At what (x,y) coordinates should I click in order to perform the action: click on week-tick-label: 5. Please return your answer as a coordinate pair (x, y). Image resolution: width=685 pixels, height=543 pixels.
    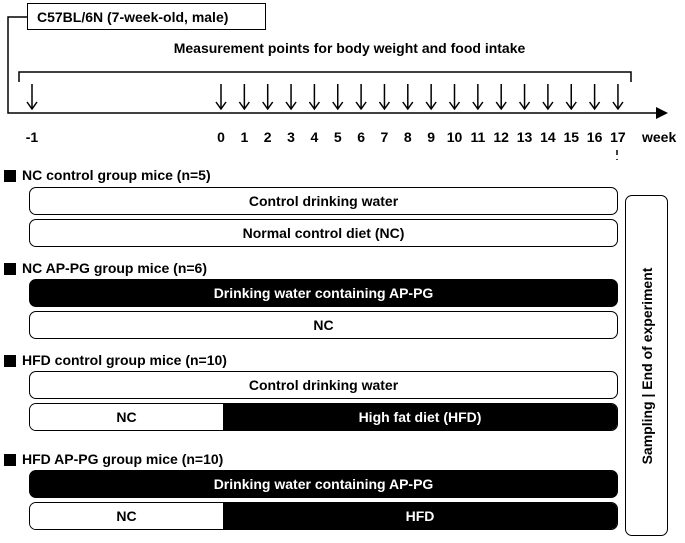
    Looking at the image, I should click on (337, 137).